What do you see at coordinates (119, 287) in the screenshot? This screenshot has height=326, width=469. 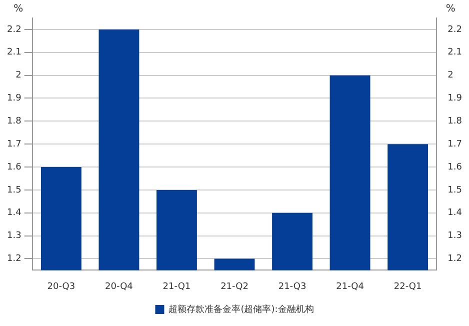 I see `x-tick-label: 20-Q4` at bounding box center [119, 287].